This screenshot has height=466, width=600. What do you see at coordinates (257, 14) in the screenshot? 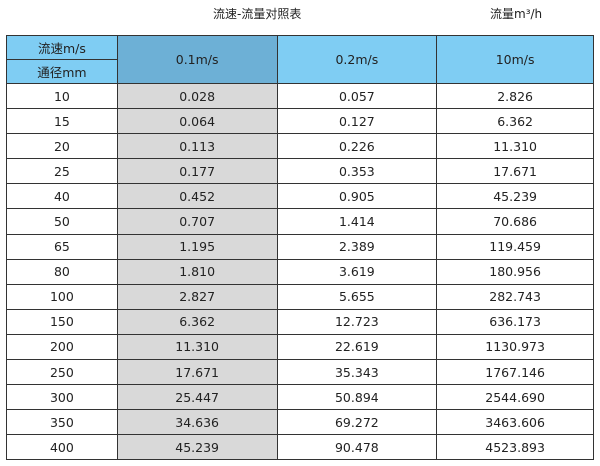
I see `table-title: 流速-流量对照表` at bounding box center [257, 14].